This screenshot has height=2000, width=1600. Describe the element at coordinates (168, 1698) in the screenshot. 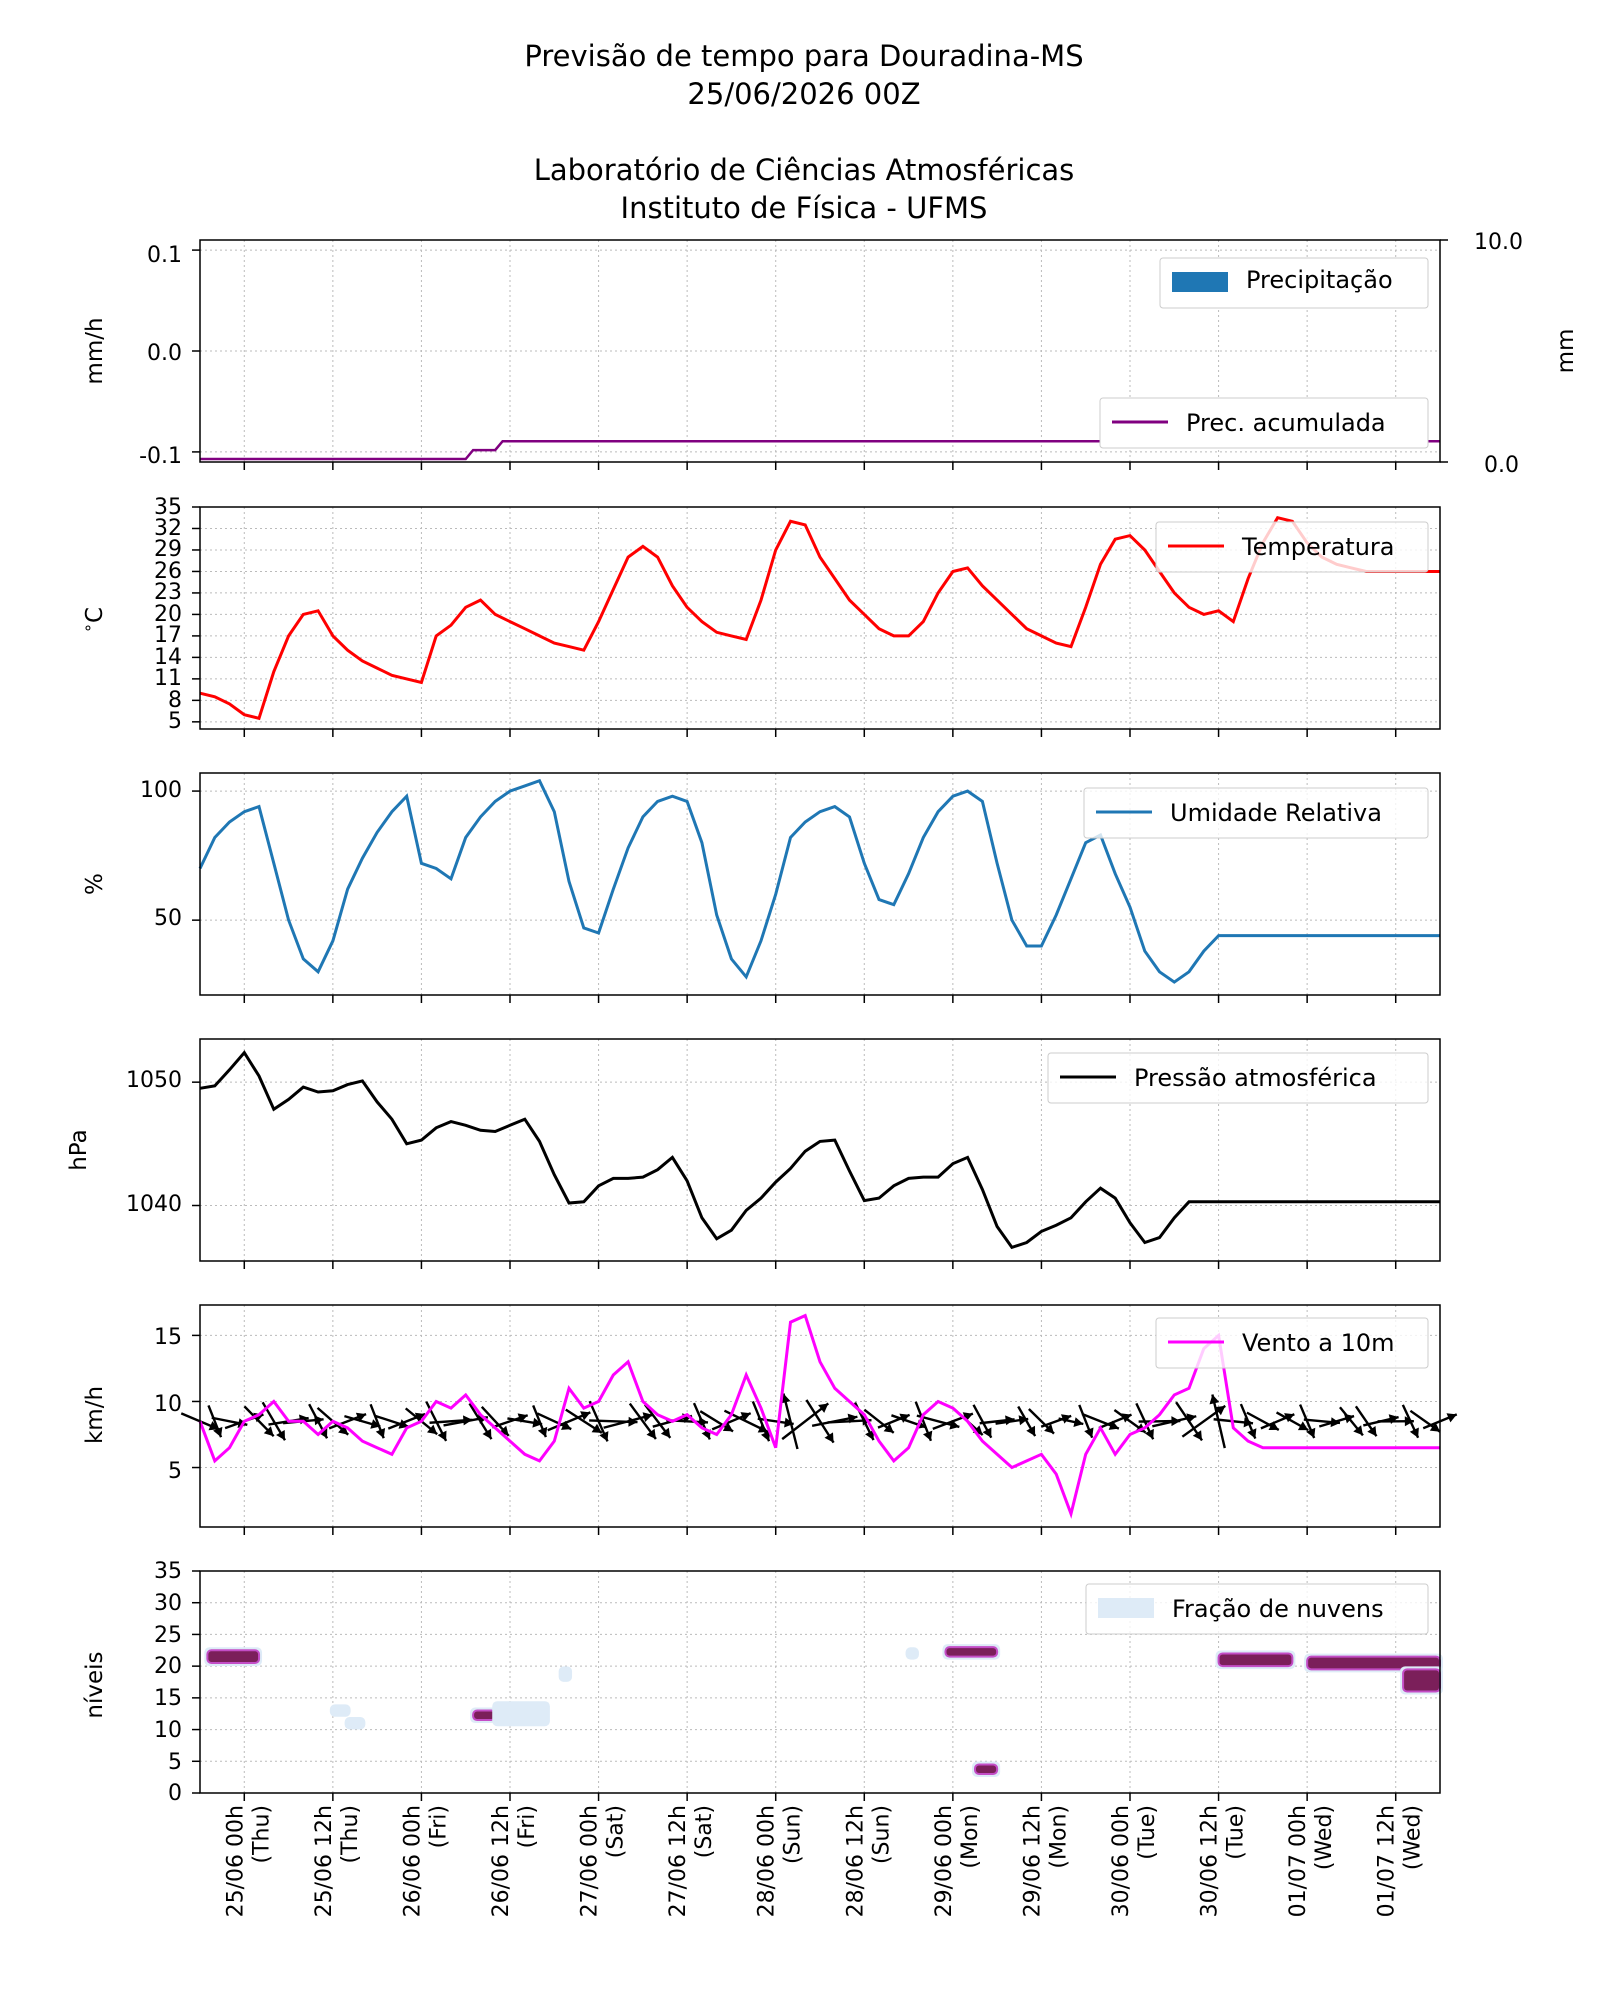

I see `cloud-ytick: 15` at that location.